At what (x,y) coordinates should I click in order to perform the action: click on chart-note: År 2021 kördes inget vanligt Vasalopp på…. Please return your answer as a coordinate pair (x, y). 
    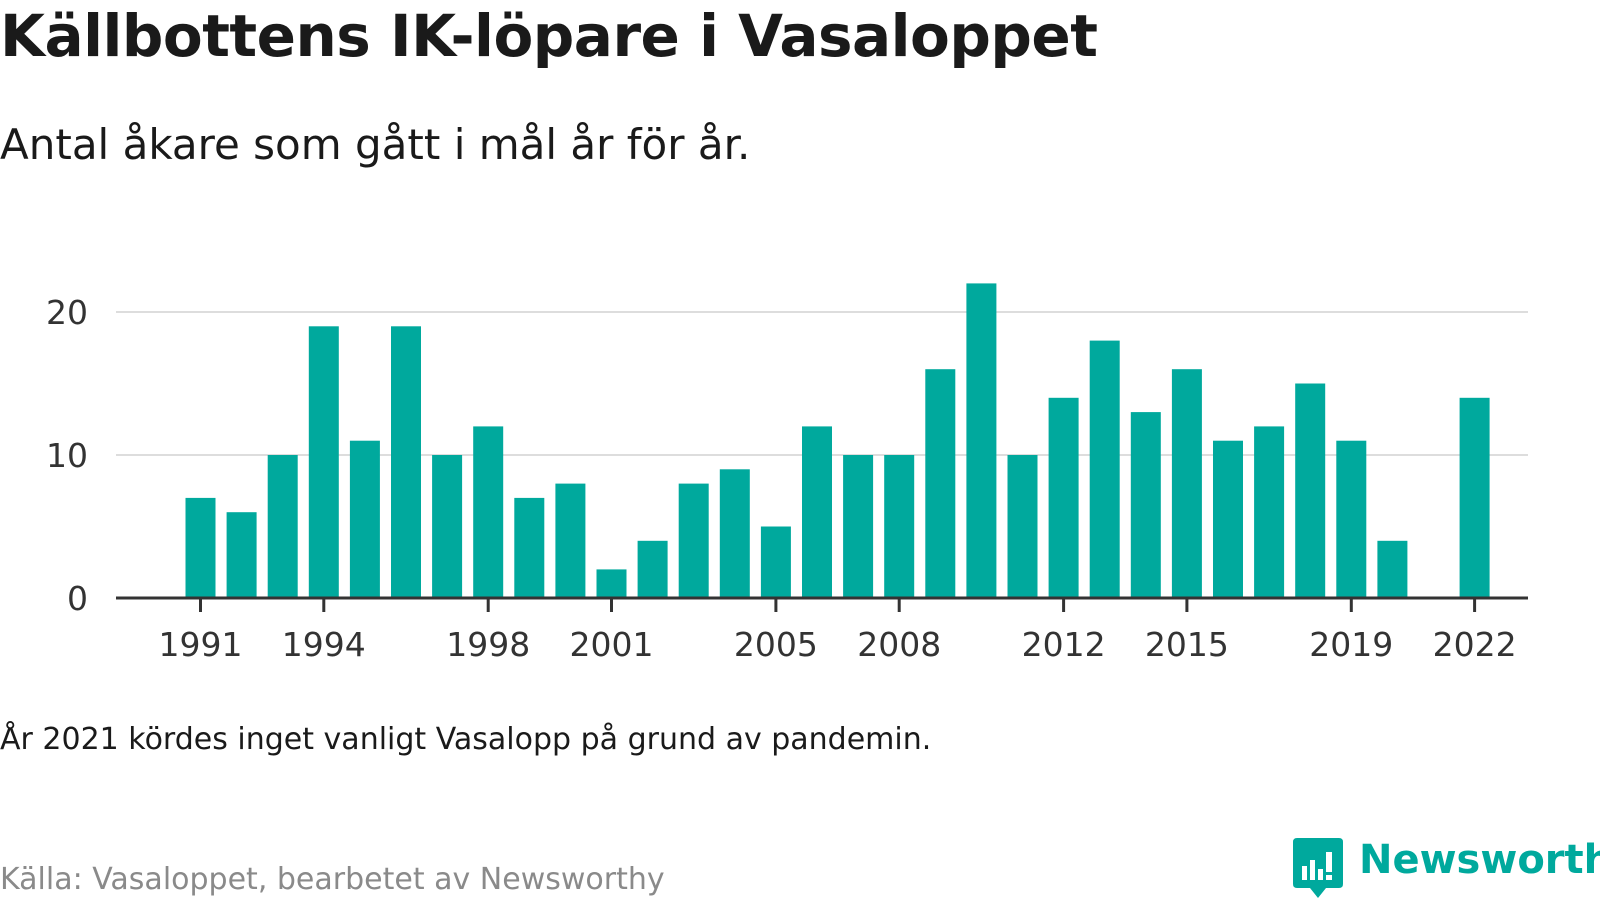
    Looking at the image, I should click on (466, 739).